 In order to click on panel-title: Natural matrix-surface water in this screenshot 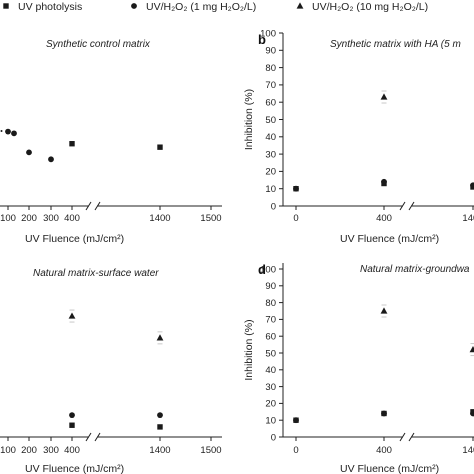, I will do `click(96, 273)`.